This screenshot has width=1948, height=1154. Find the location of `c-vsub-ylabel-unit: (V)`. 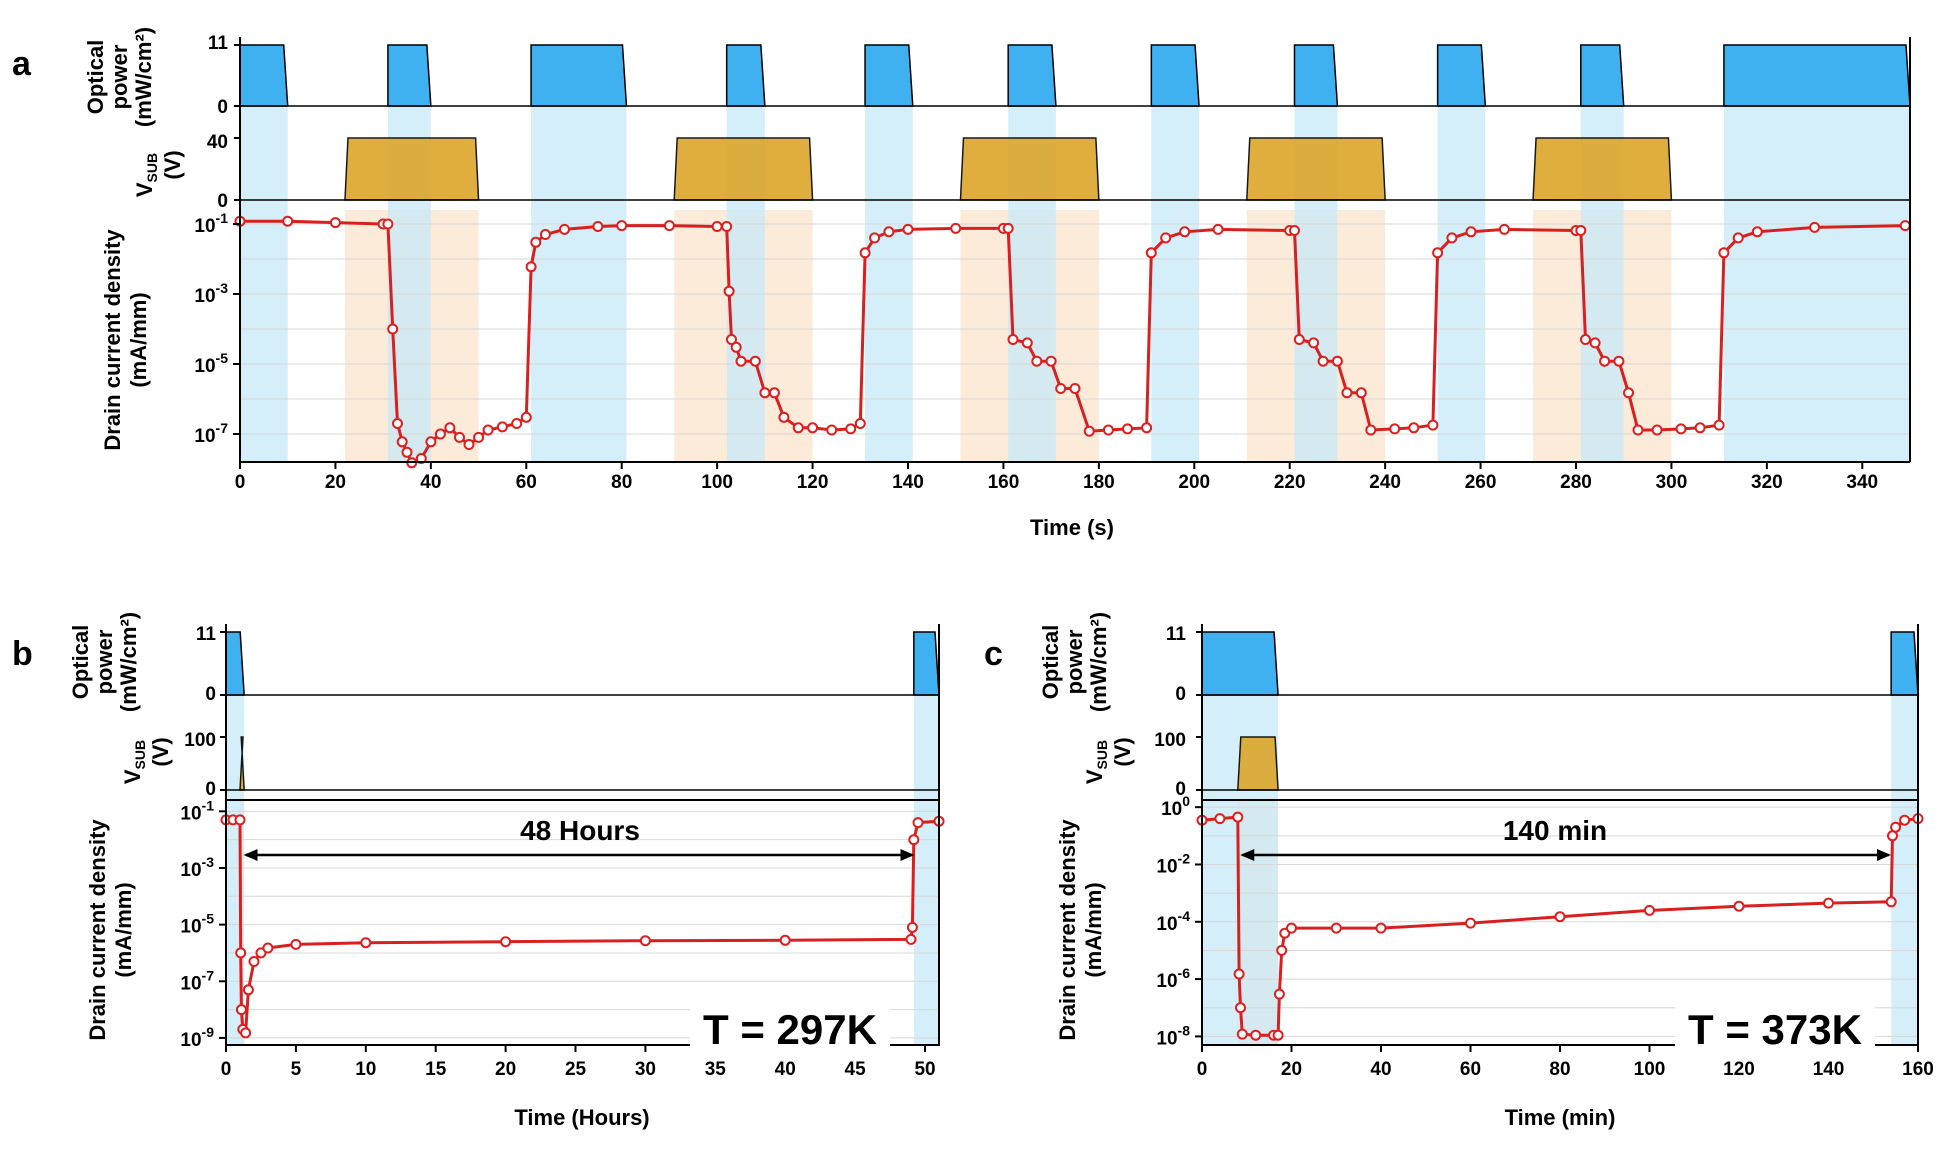

c-vsub-ylabel-unit: (V) is located at coordinates (1122, 751).